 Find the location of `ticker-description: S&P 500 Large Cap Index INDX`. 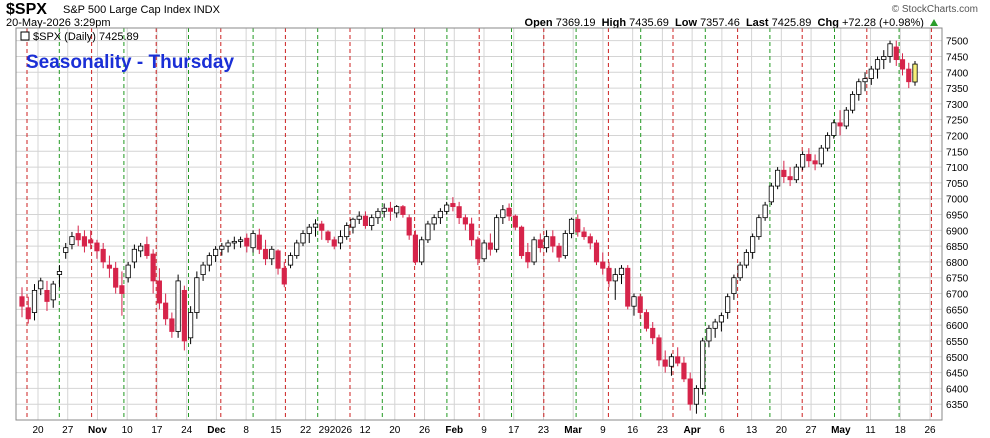

ticker-description: S&P 500 Large Cap Index INDX is located at coordinates (141, 10).